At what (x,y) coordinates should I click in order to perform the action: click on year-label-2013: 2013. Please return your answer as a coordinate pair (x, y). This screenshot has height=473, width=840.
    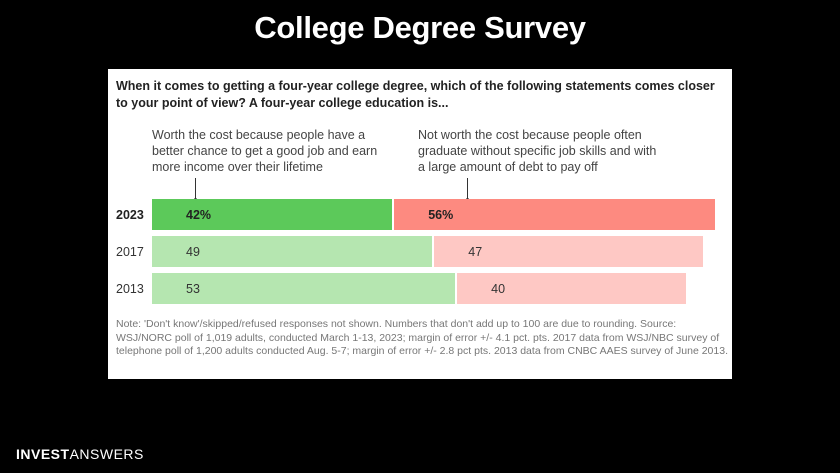
    Looking at the image, I should click on (130, 289).